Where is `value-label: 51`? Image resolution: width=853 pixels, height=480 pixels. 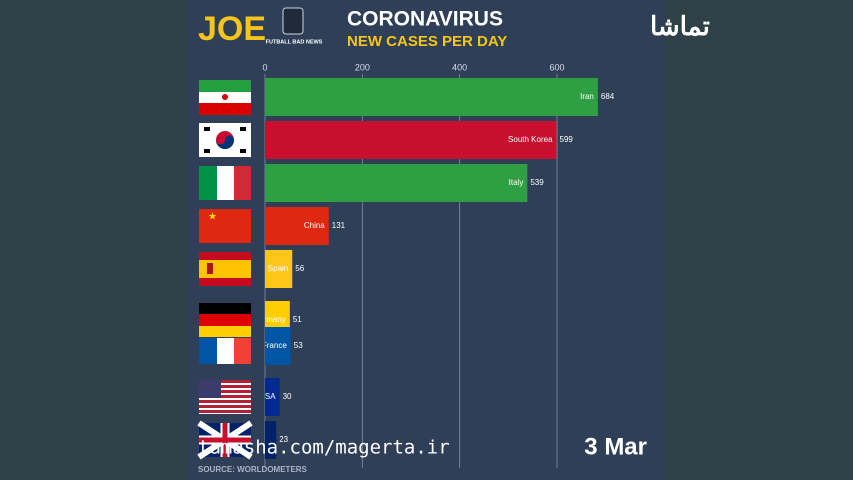
value-label: 51 is located at coordinates (297, 319).